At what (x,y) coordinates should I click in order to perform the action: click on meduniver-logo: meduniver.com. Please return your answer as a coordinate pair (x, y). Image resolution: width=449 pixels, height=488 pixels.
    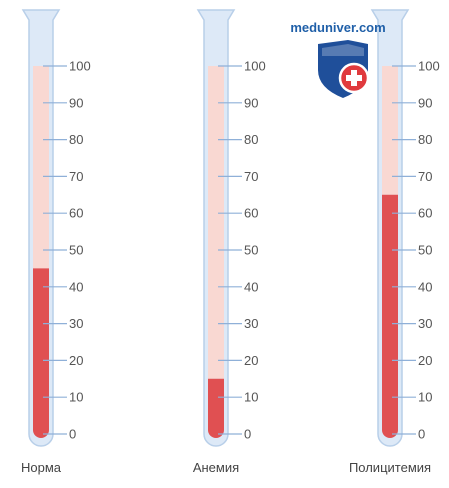
    Looking at the image, I should click on (338, 59).